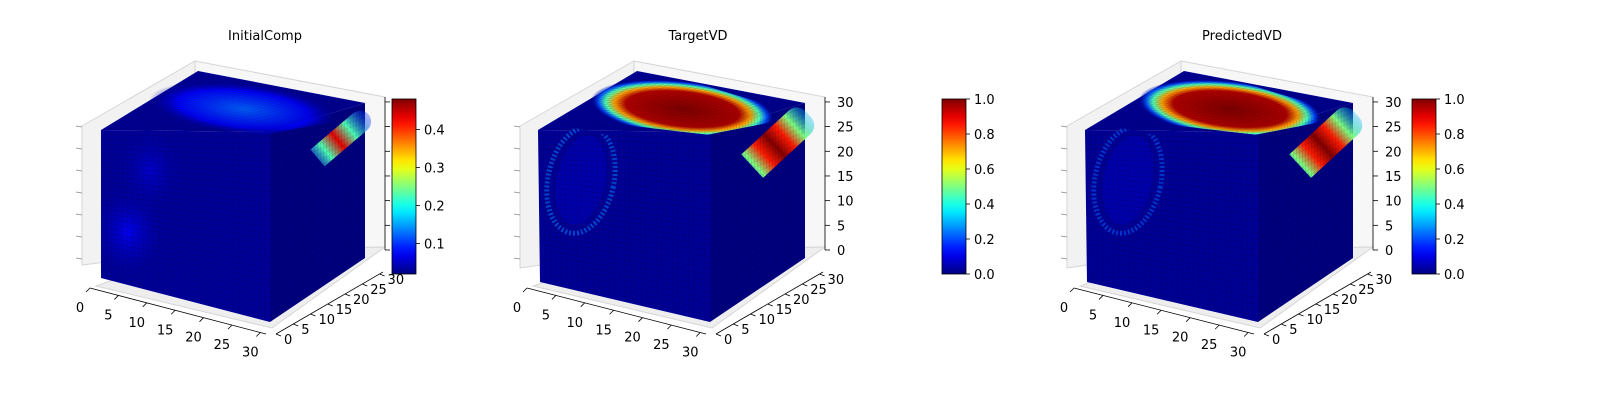  Describe the element at coordinates (338, 140) in the screenshot. I see `right-face-stripe` at that location.